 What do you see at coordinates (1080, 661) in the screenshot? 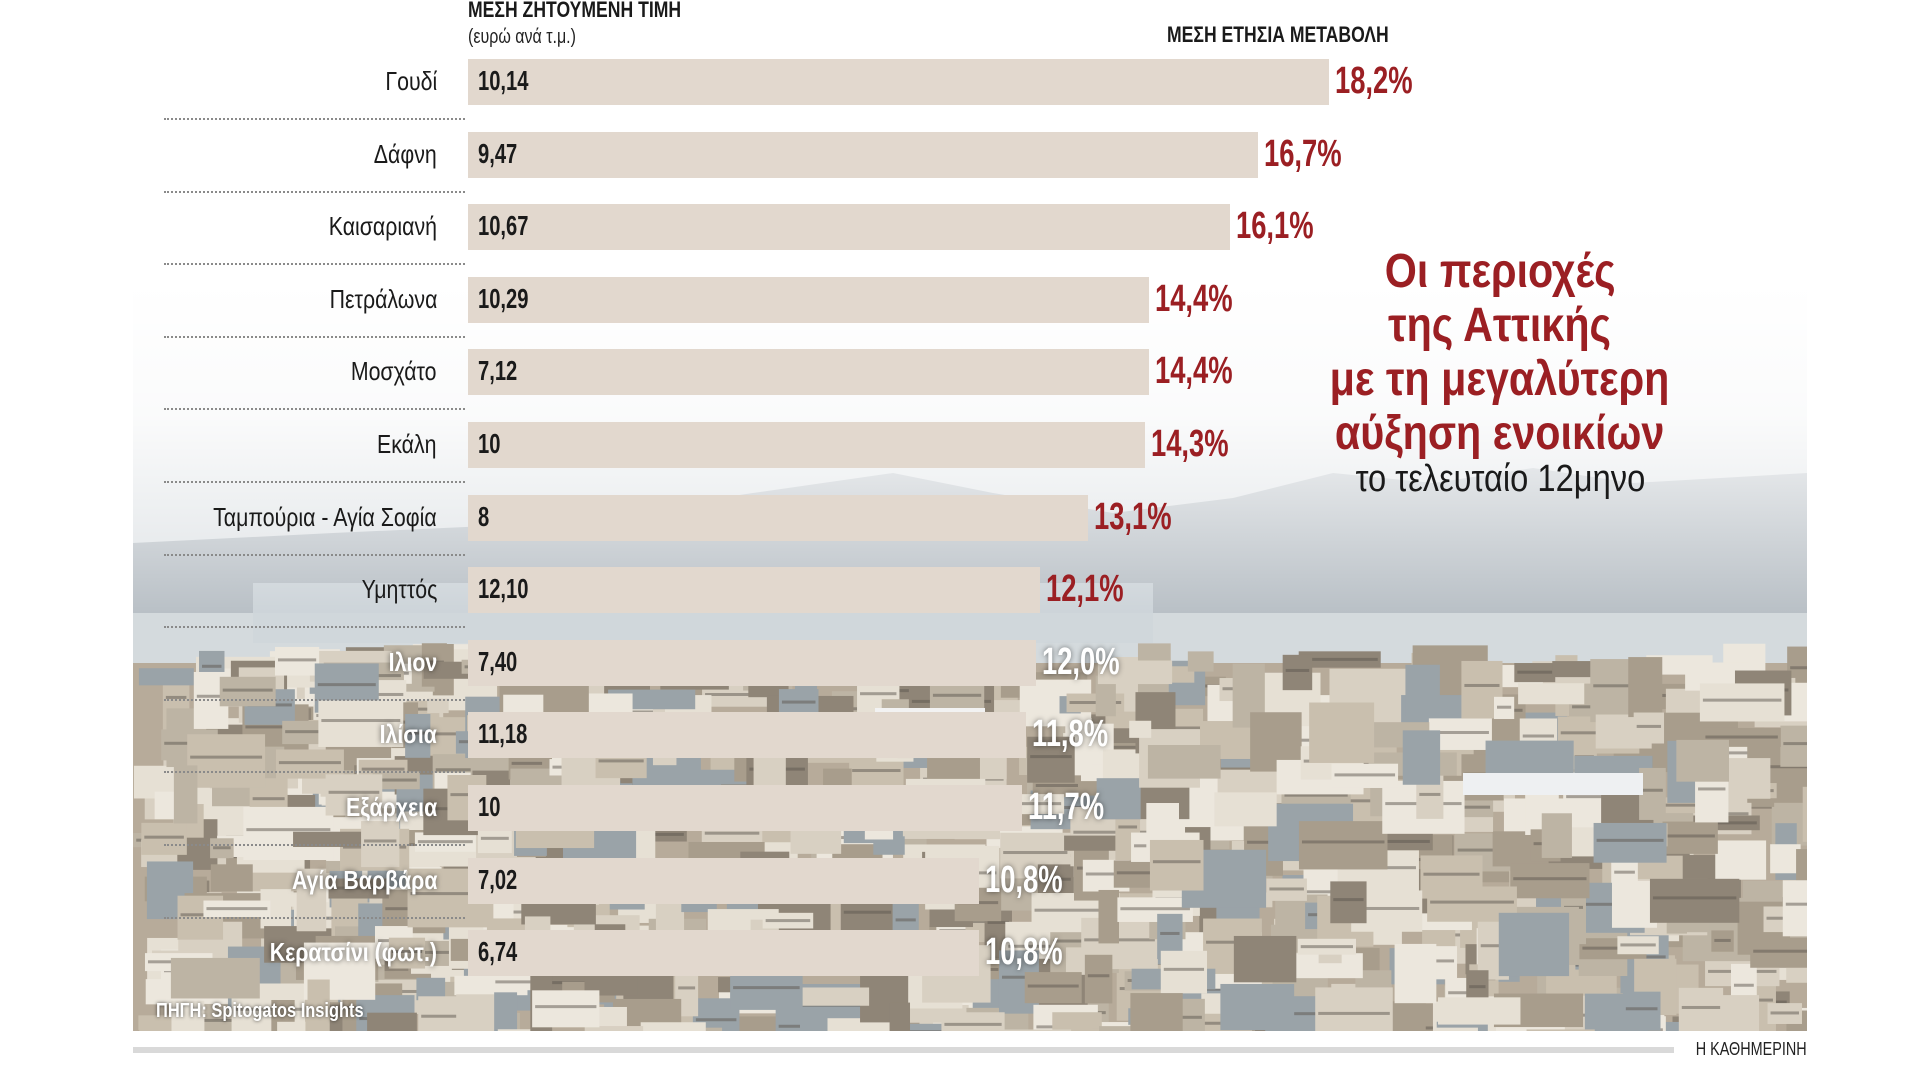
I see `change-label: 12,0%` at bounding box center [1080, 661].